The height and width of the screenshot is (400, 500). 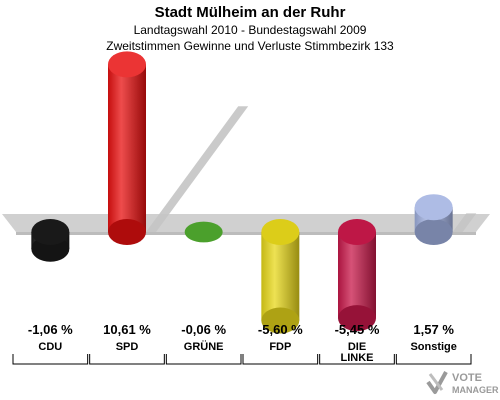 What do you see at coordinates (127, 347) in the screenshot?
I see `category-label-1: SPD` at bounding box center [127, 347].